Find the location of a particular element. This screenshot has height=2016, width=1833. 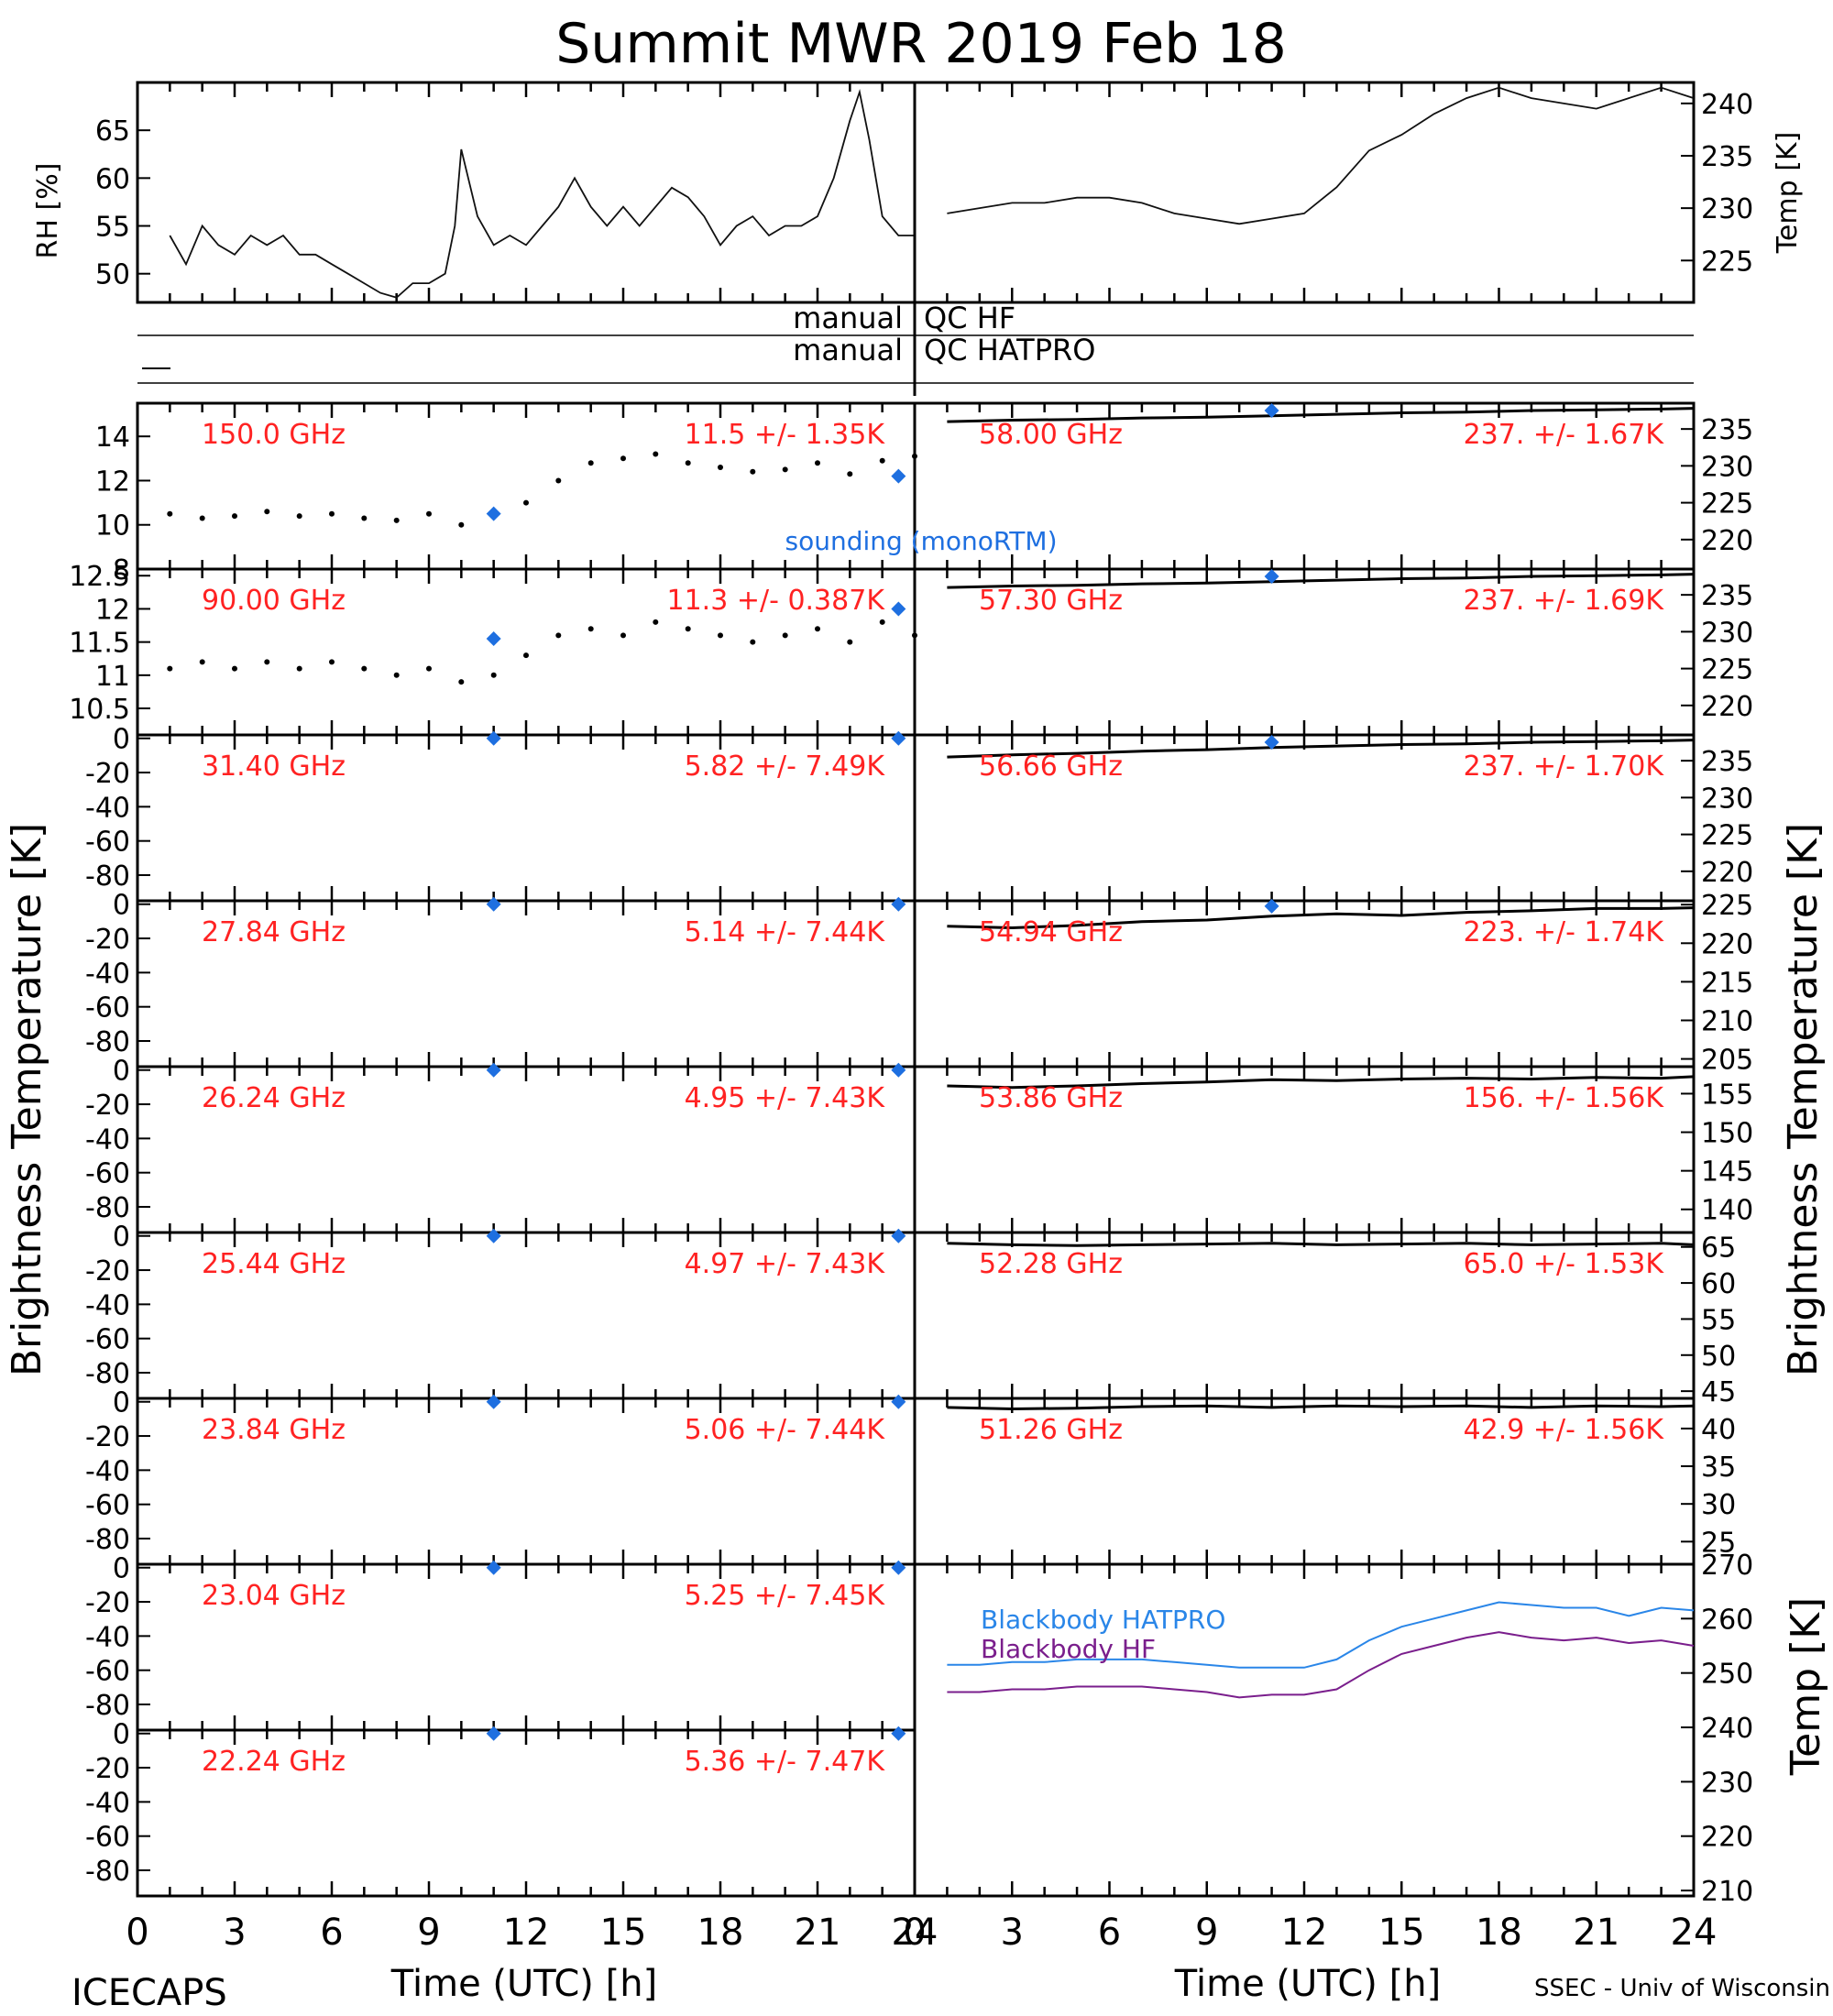

qc-hf-manual: manual is located at coordinates (848, 318).